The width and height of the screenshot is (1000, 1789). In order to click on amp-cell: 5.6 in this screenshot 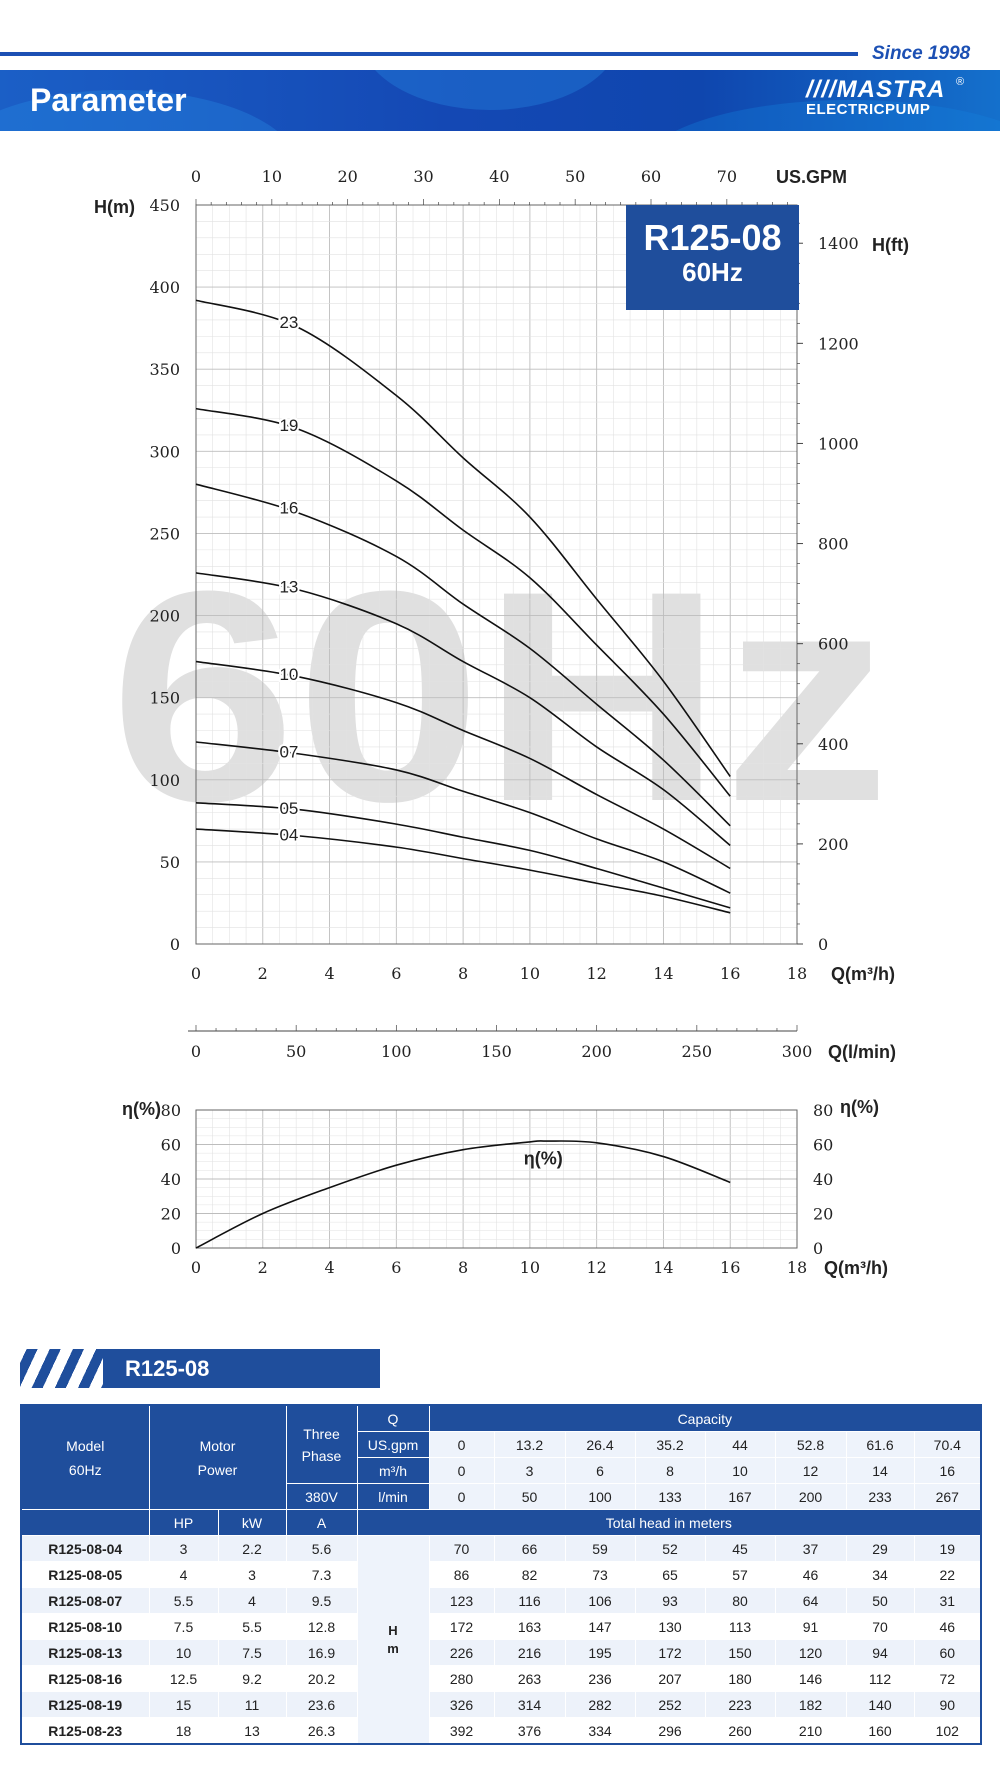, I will do `click(321, 1548)`.